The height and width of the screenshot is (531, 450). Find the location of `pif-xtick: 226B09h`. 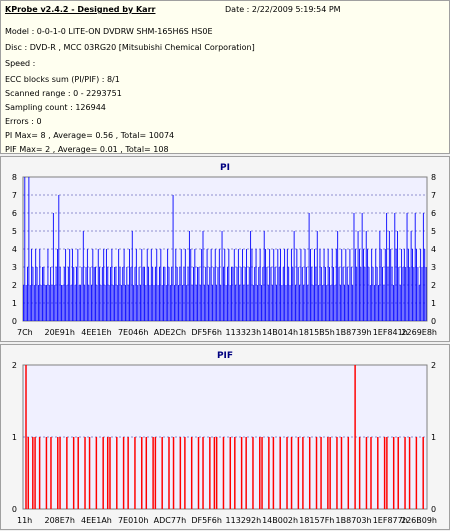

pif-xtick: 226B09h is located at coordinates (419, 520).